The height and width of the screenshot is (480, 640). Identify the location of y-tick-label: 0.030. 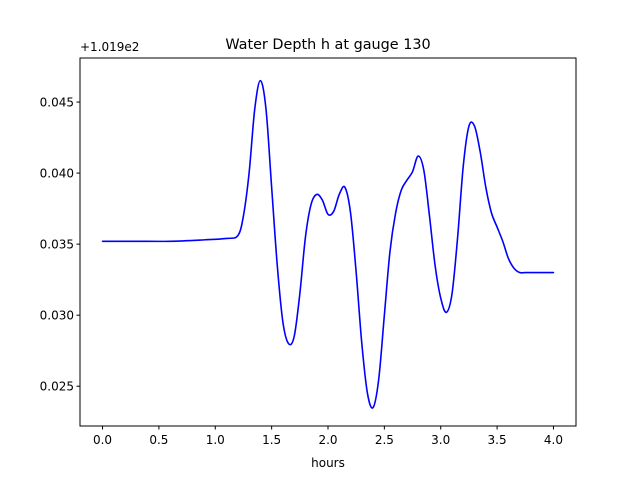
(57, 316).